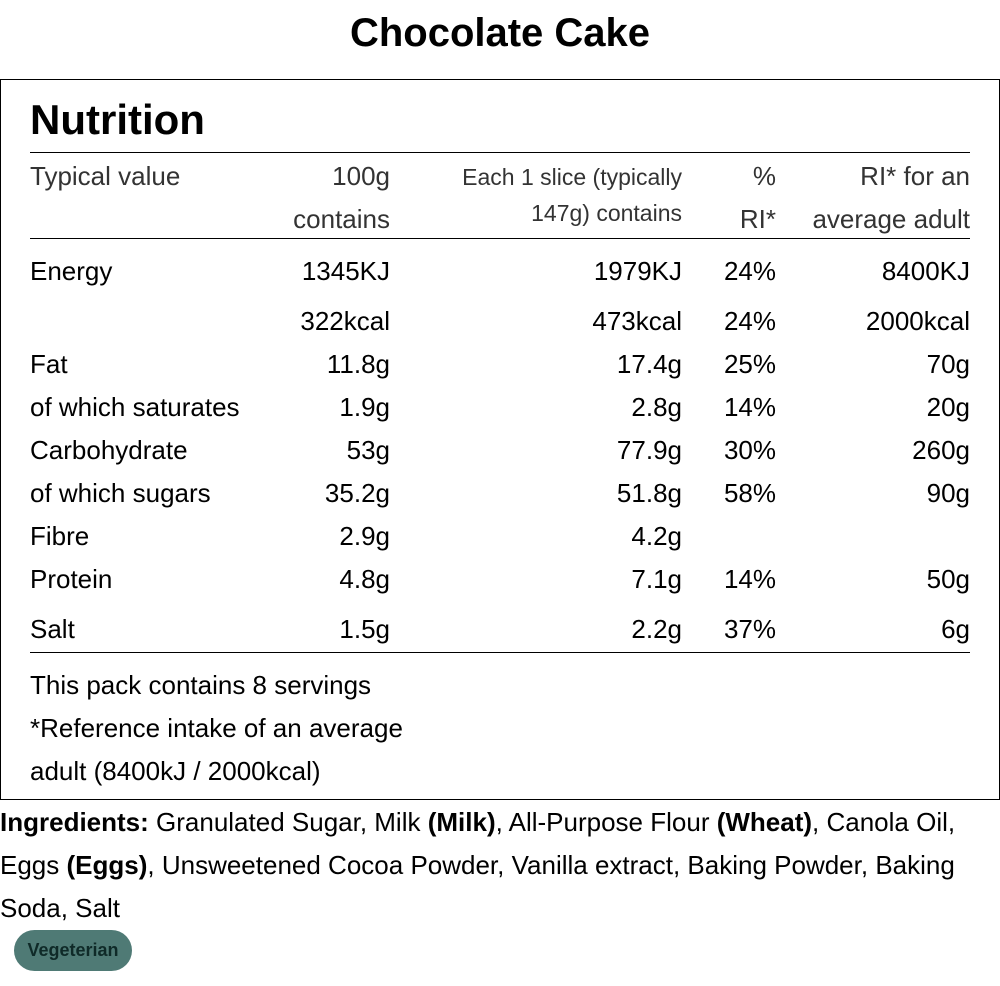  I want to click on row-ri-adult: 50g, so click(948, 579).